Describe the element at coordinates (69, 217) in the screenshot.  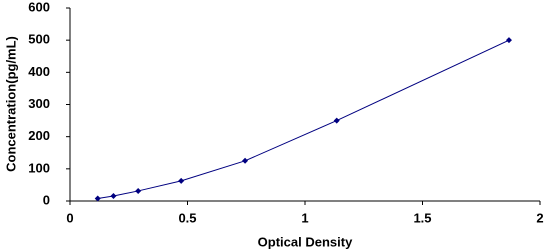
I see `x-tick-label: 0` at that location.